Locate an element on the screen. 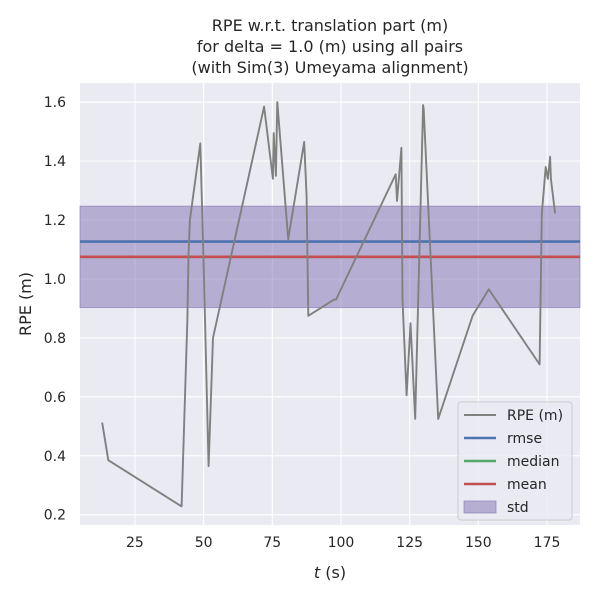  y-tick-label: 0.6 is located at coordinates (55, 398).